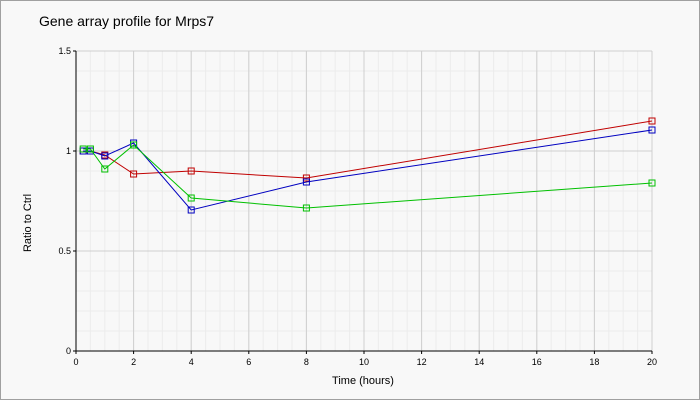  I want to click on y-tick-label: 0, so click(68, 351).